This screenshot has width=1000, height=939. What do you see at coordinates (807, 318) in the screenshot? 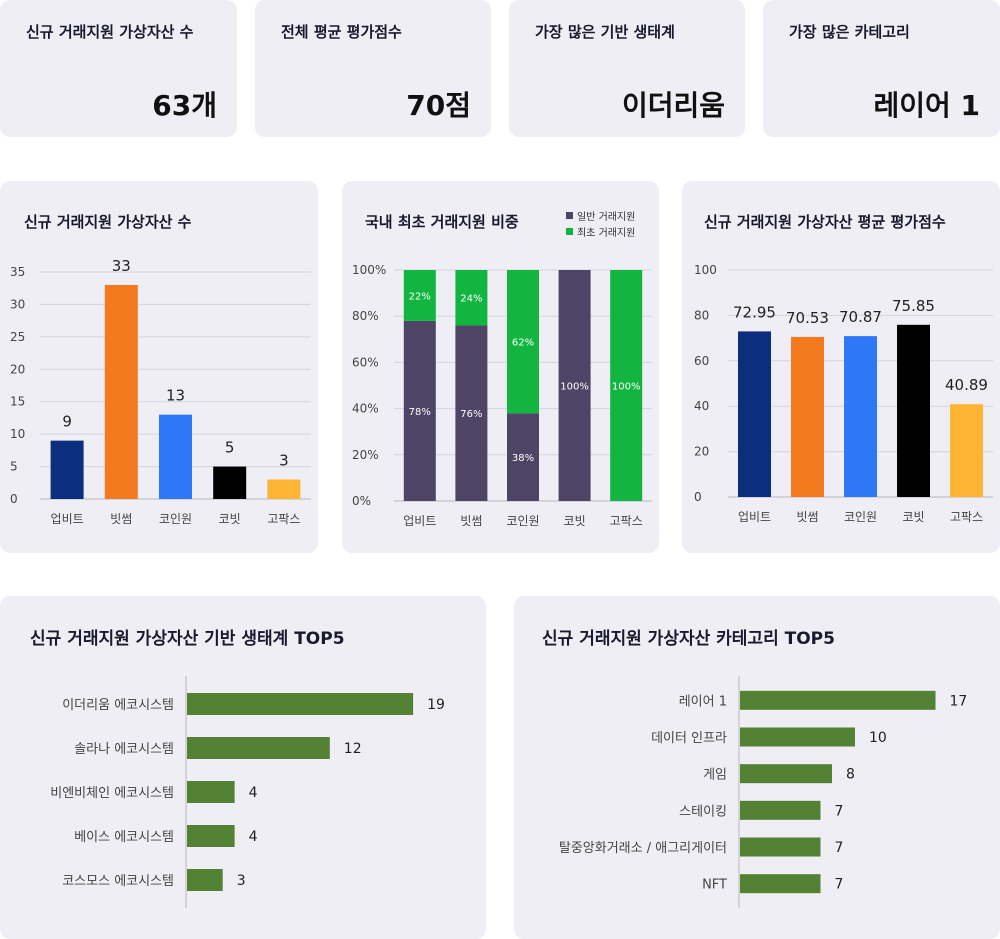
I see `data-label: 70.53` at bounding box center [807, 318].